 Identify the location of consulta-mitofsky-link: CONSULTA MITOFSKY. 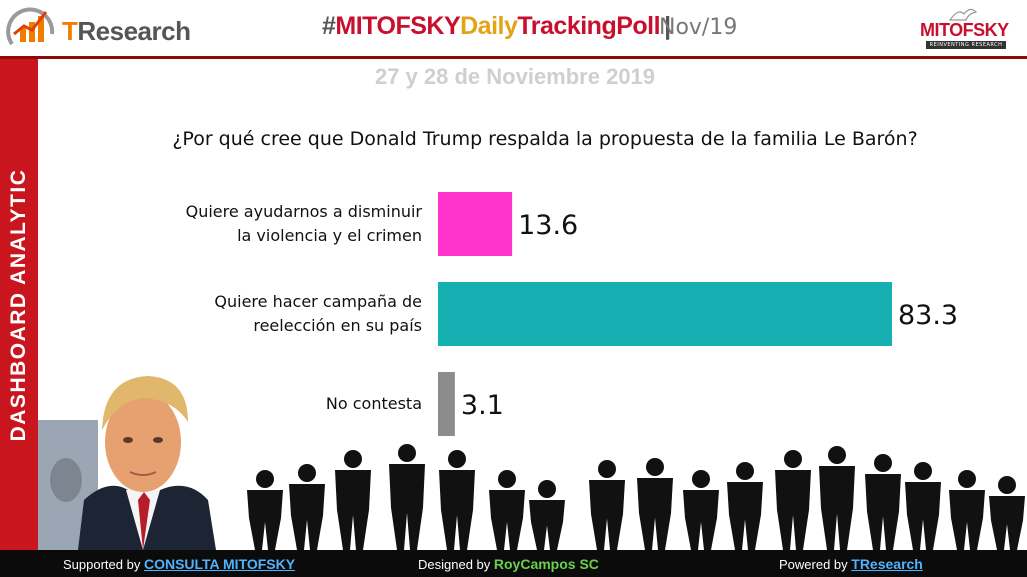
(219, 564).